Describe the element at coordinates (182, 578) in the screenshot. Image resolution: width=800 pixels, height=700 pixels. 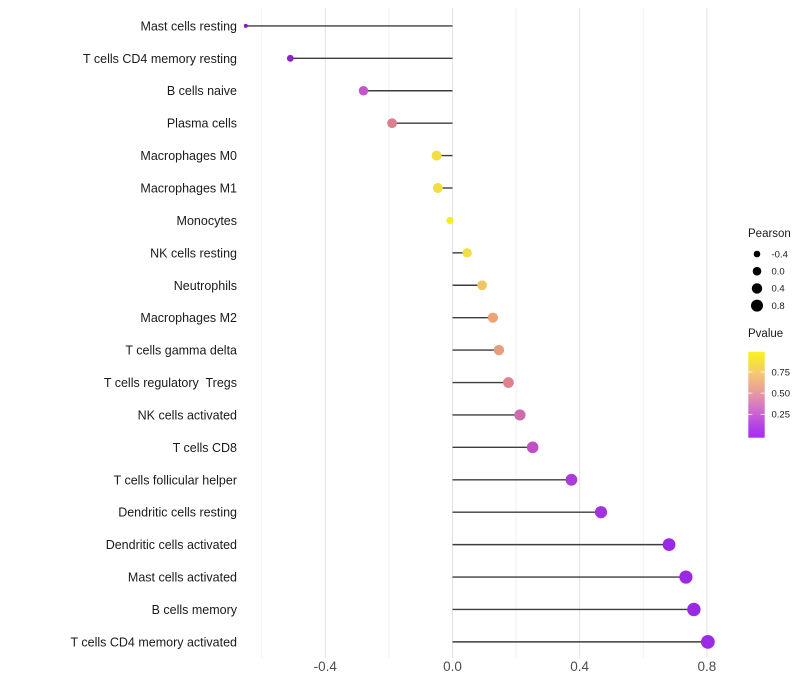
I see `y-axis-label: Mast cells activated` at that location.